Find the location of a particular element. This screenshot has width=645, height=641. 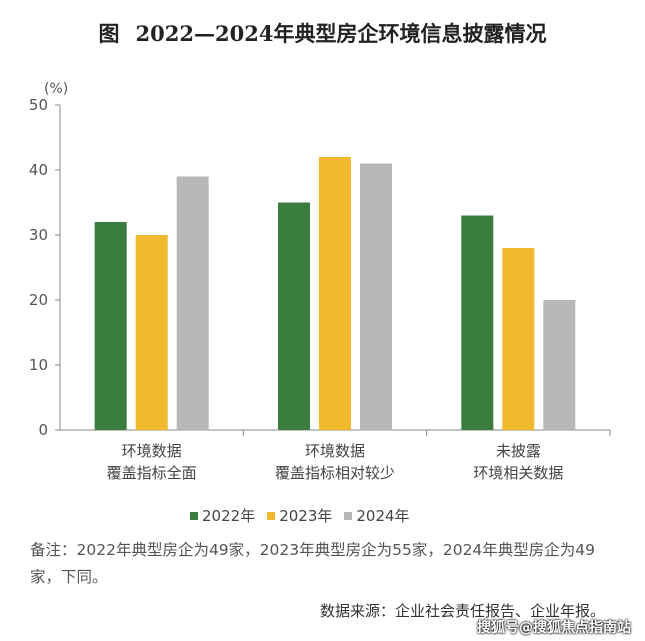

legend-swatch-2022 is located at coordinates (194, 515).